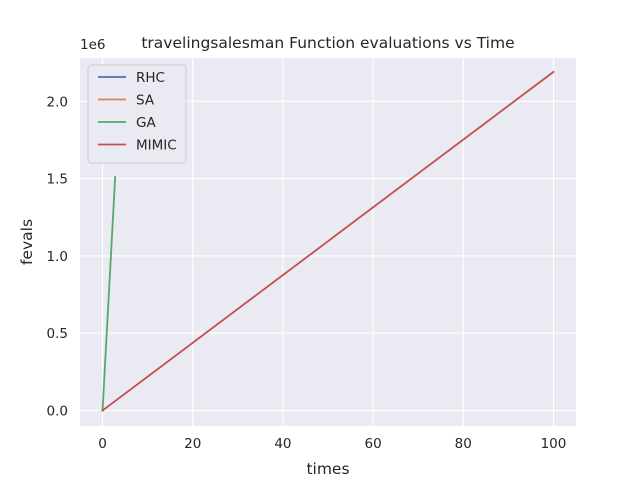  What do you see at coordinates (57, 180) in the screenshot?
I see `y-tick-label: 1.5` at bounding box center [57, 180].